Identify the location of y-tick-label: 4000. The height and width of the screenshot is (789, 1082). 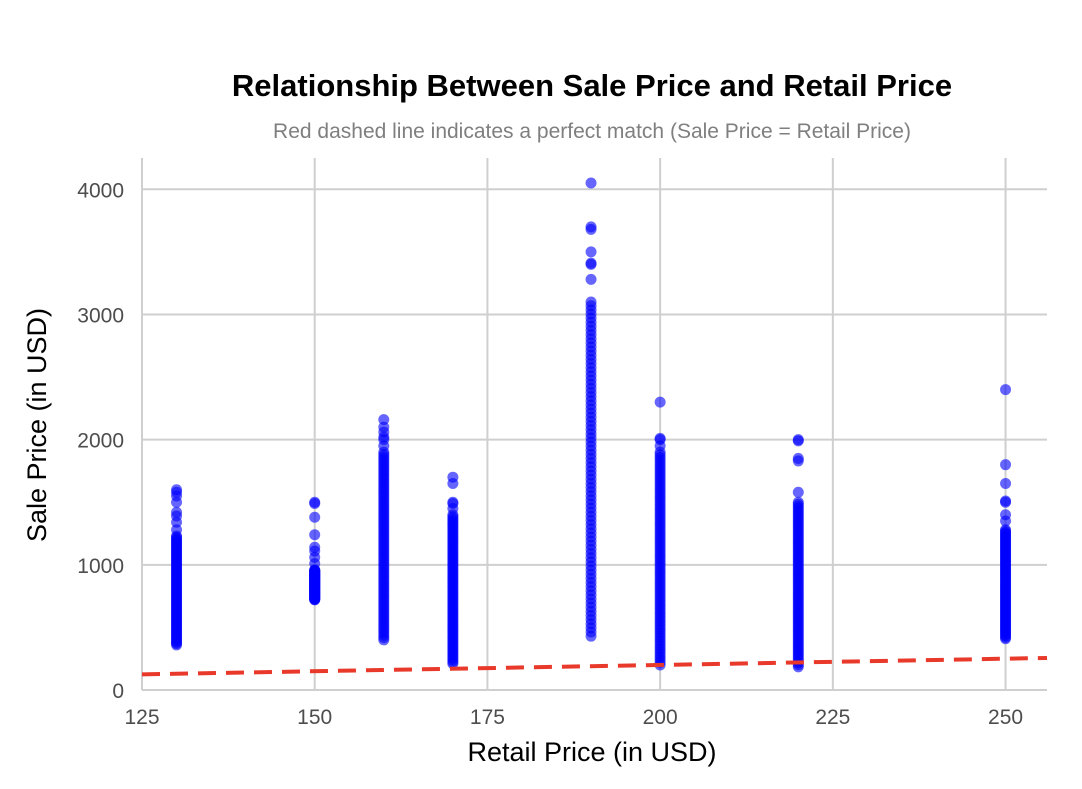
(100, 190).